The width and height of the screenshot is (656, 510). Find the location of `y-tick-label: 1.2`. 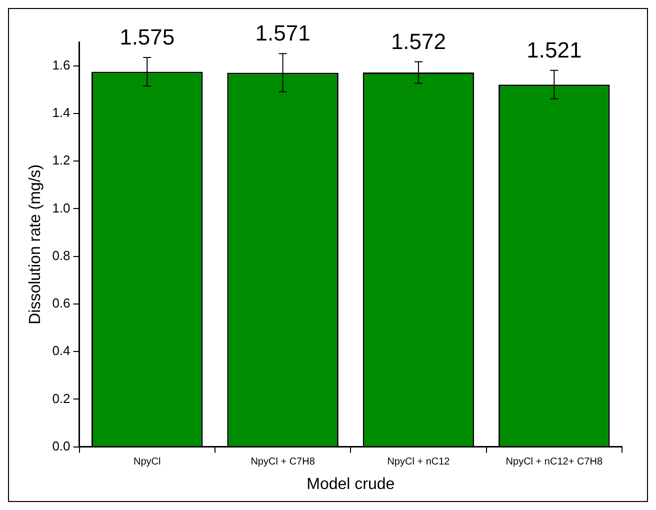

y-tick-label: 1.2 is located at coordinates (61, 160).